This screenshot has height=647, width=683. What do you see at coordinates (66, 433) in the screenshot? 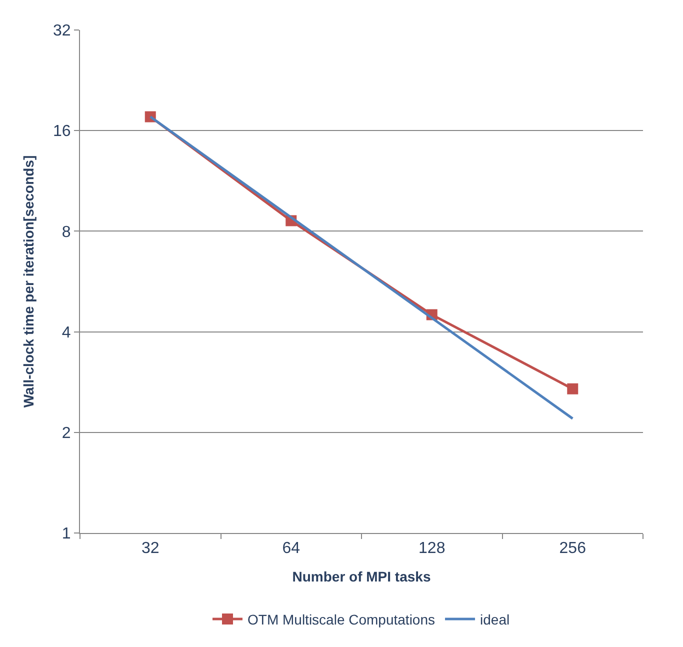
I see `y-tick-label: 2` at bounding box center [66, 433].